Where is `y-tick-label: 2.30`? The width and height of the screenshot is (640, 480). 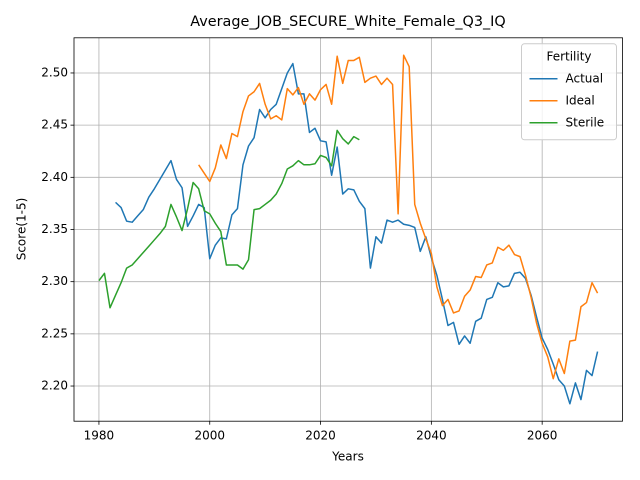
y-tick-label: 2.30 is located at coordinates (54, 281).